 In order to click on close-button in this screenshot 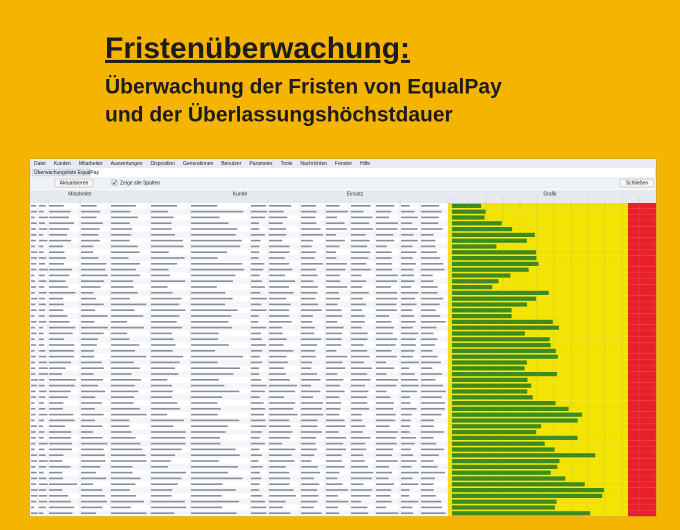, I will do `click(637, 183)`.